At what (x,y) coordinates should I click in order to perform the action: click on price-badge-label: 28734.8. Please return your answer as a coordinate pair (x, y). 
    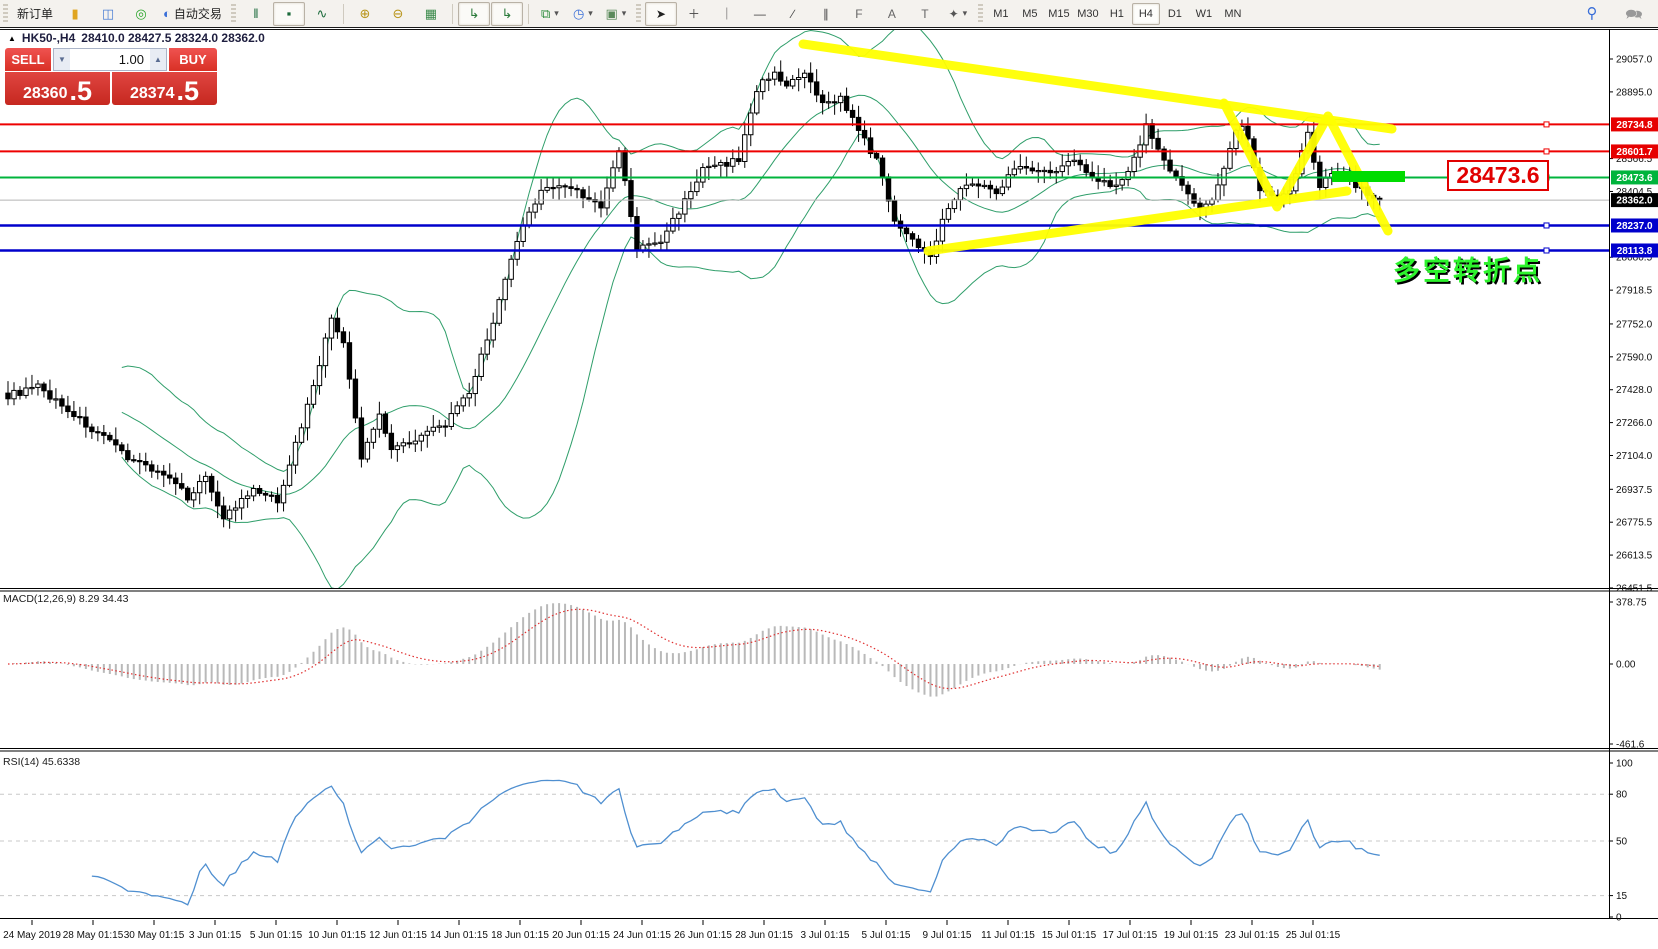
    Looking at the image, I should click on (1634, 125).